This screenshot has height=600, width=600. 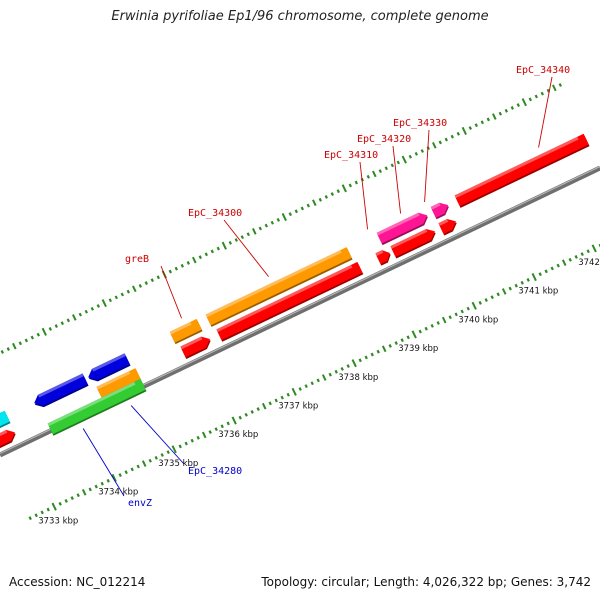 I want to click on scale-tick-label: 3733 kbp, so click(x=58, y=521).